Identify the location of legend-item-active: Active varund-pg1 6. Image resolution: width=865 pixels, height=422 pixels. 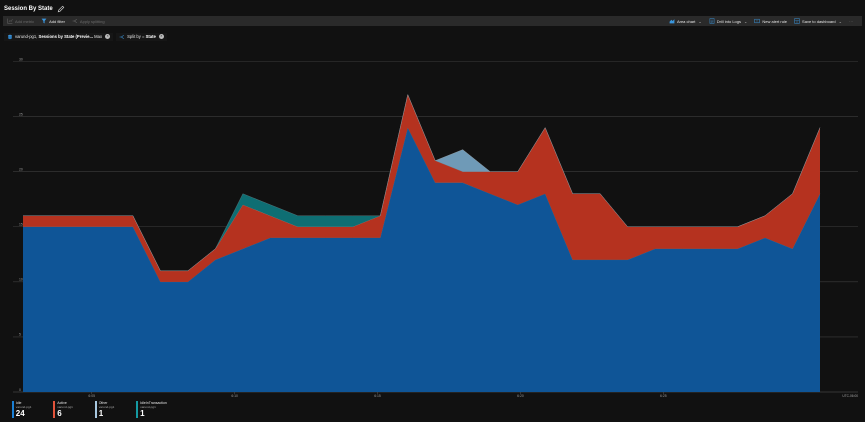
(63, 409).